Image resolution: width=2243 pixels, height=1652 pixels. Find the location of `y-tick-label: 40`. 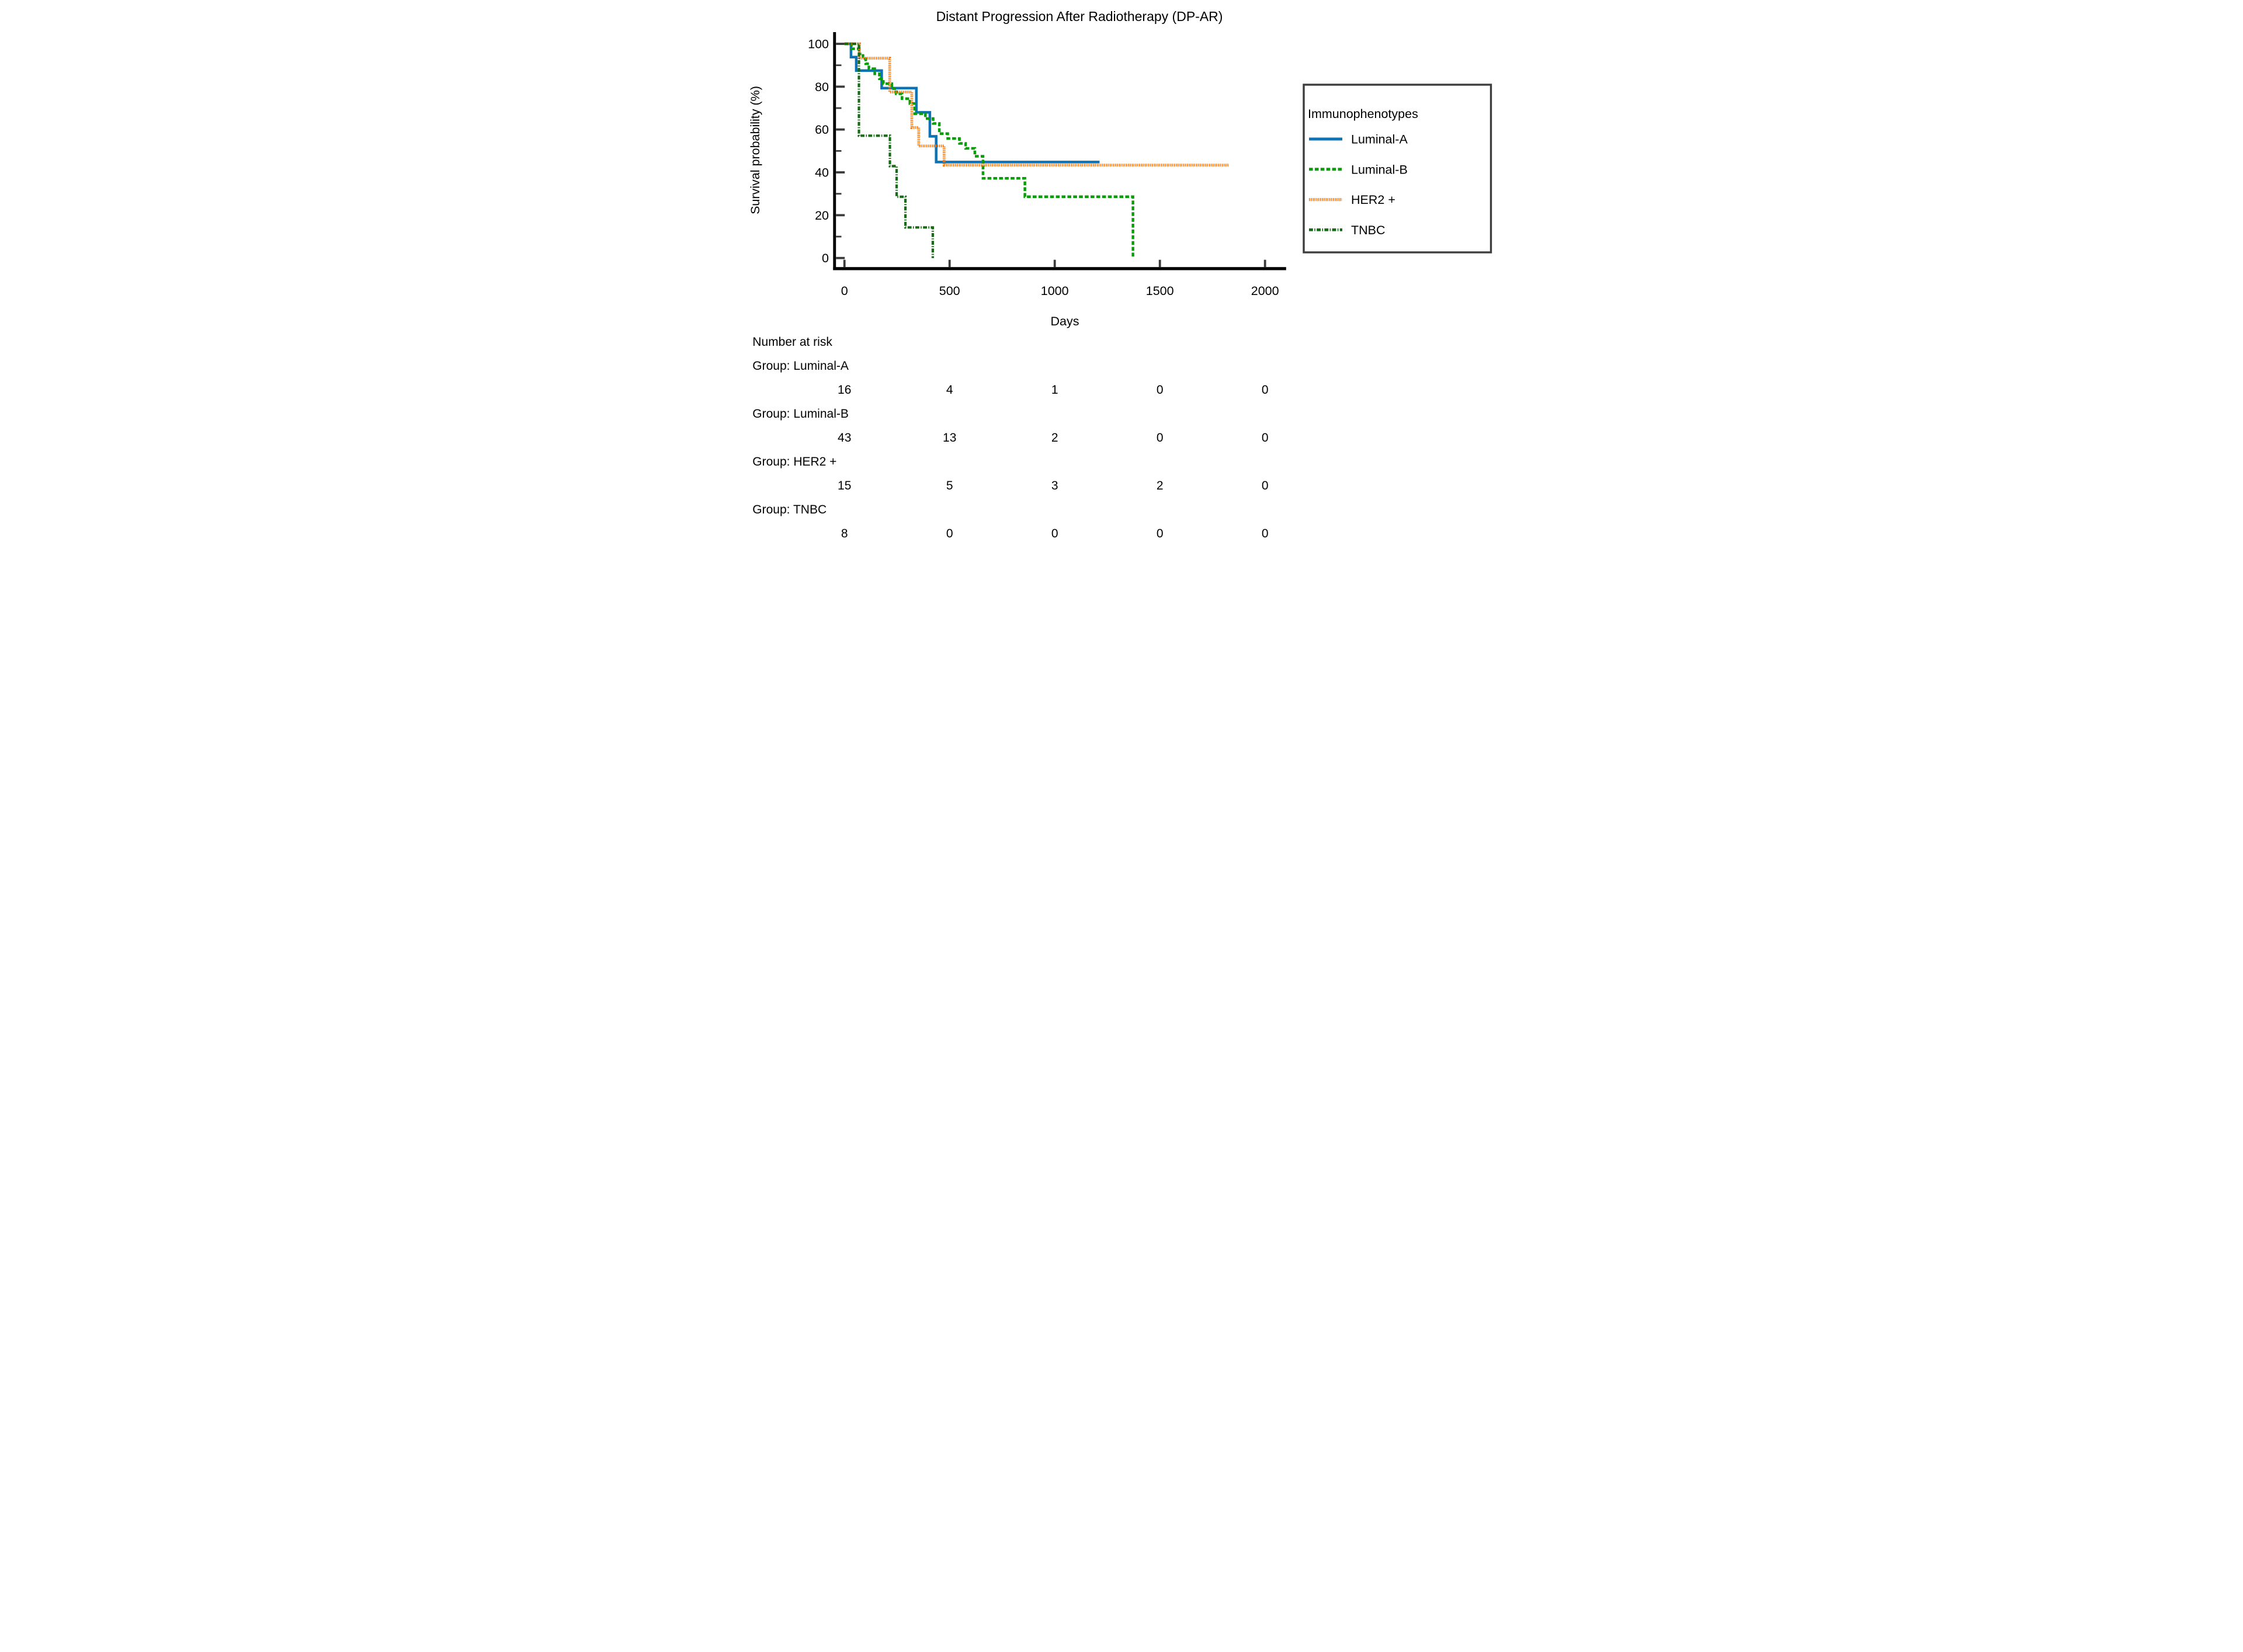

y-tick-label: 40 is located at coordinates (822, 173).